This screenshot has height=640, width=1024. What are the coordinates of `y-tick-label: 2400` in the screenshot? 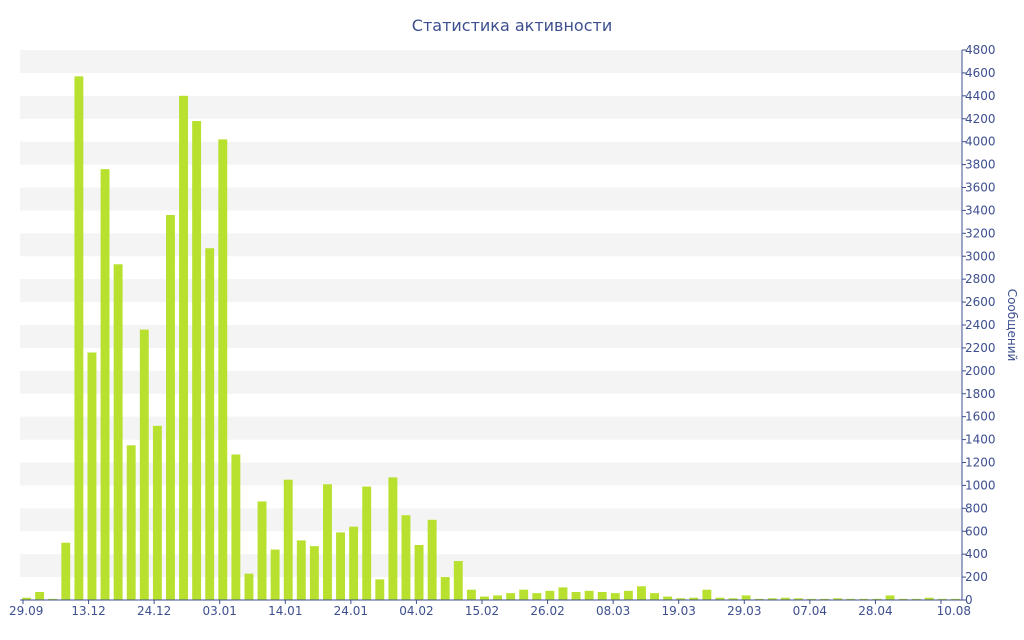 It's located at (980, 325).